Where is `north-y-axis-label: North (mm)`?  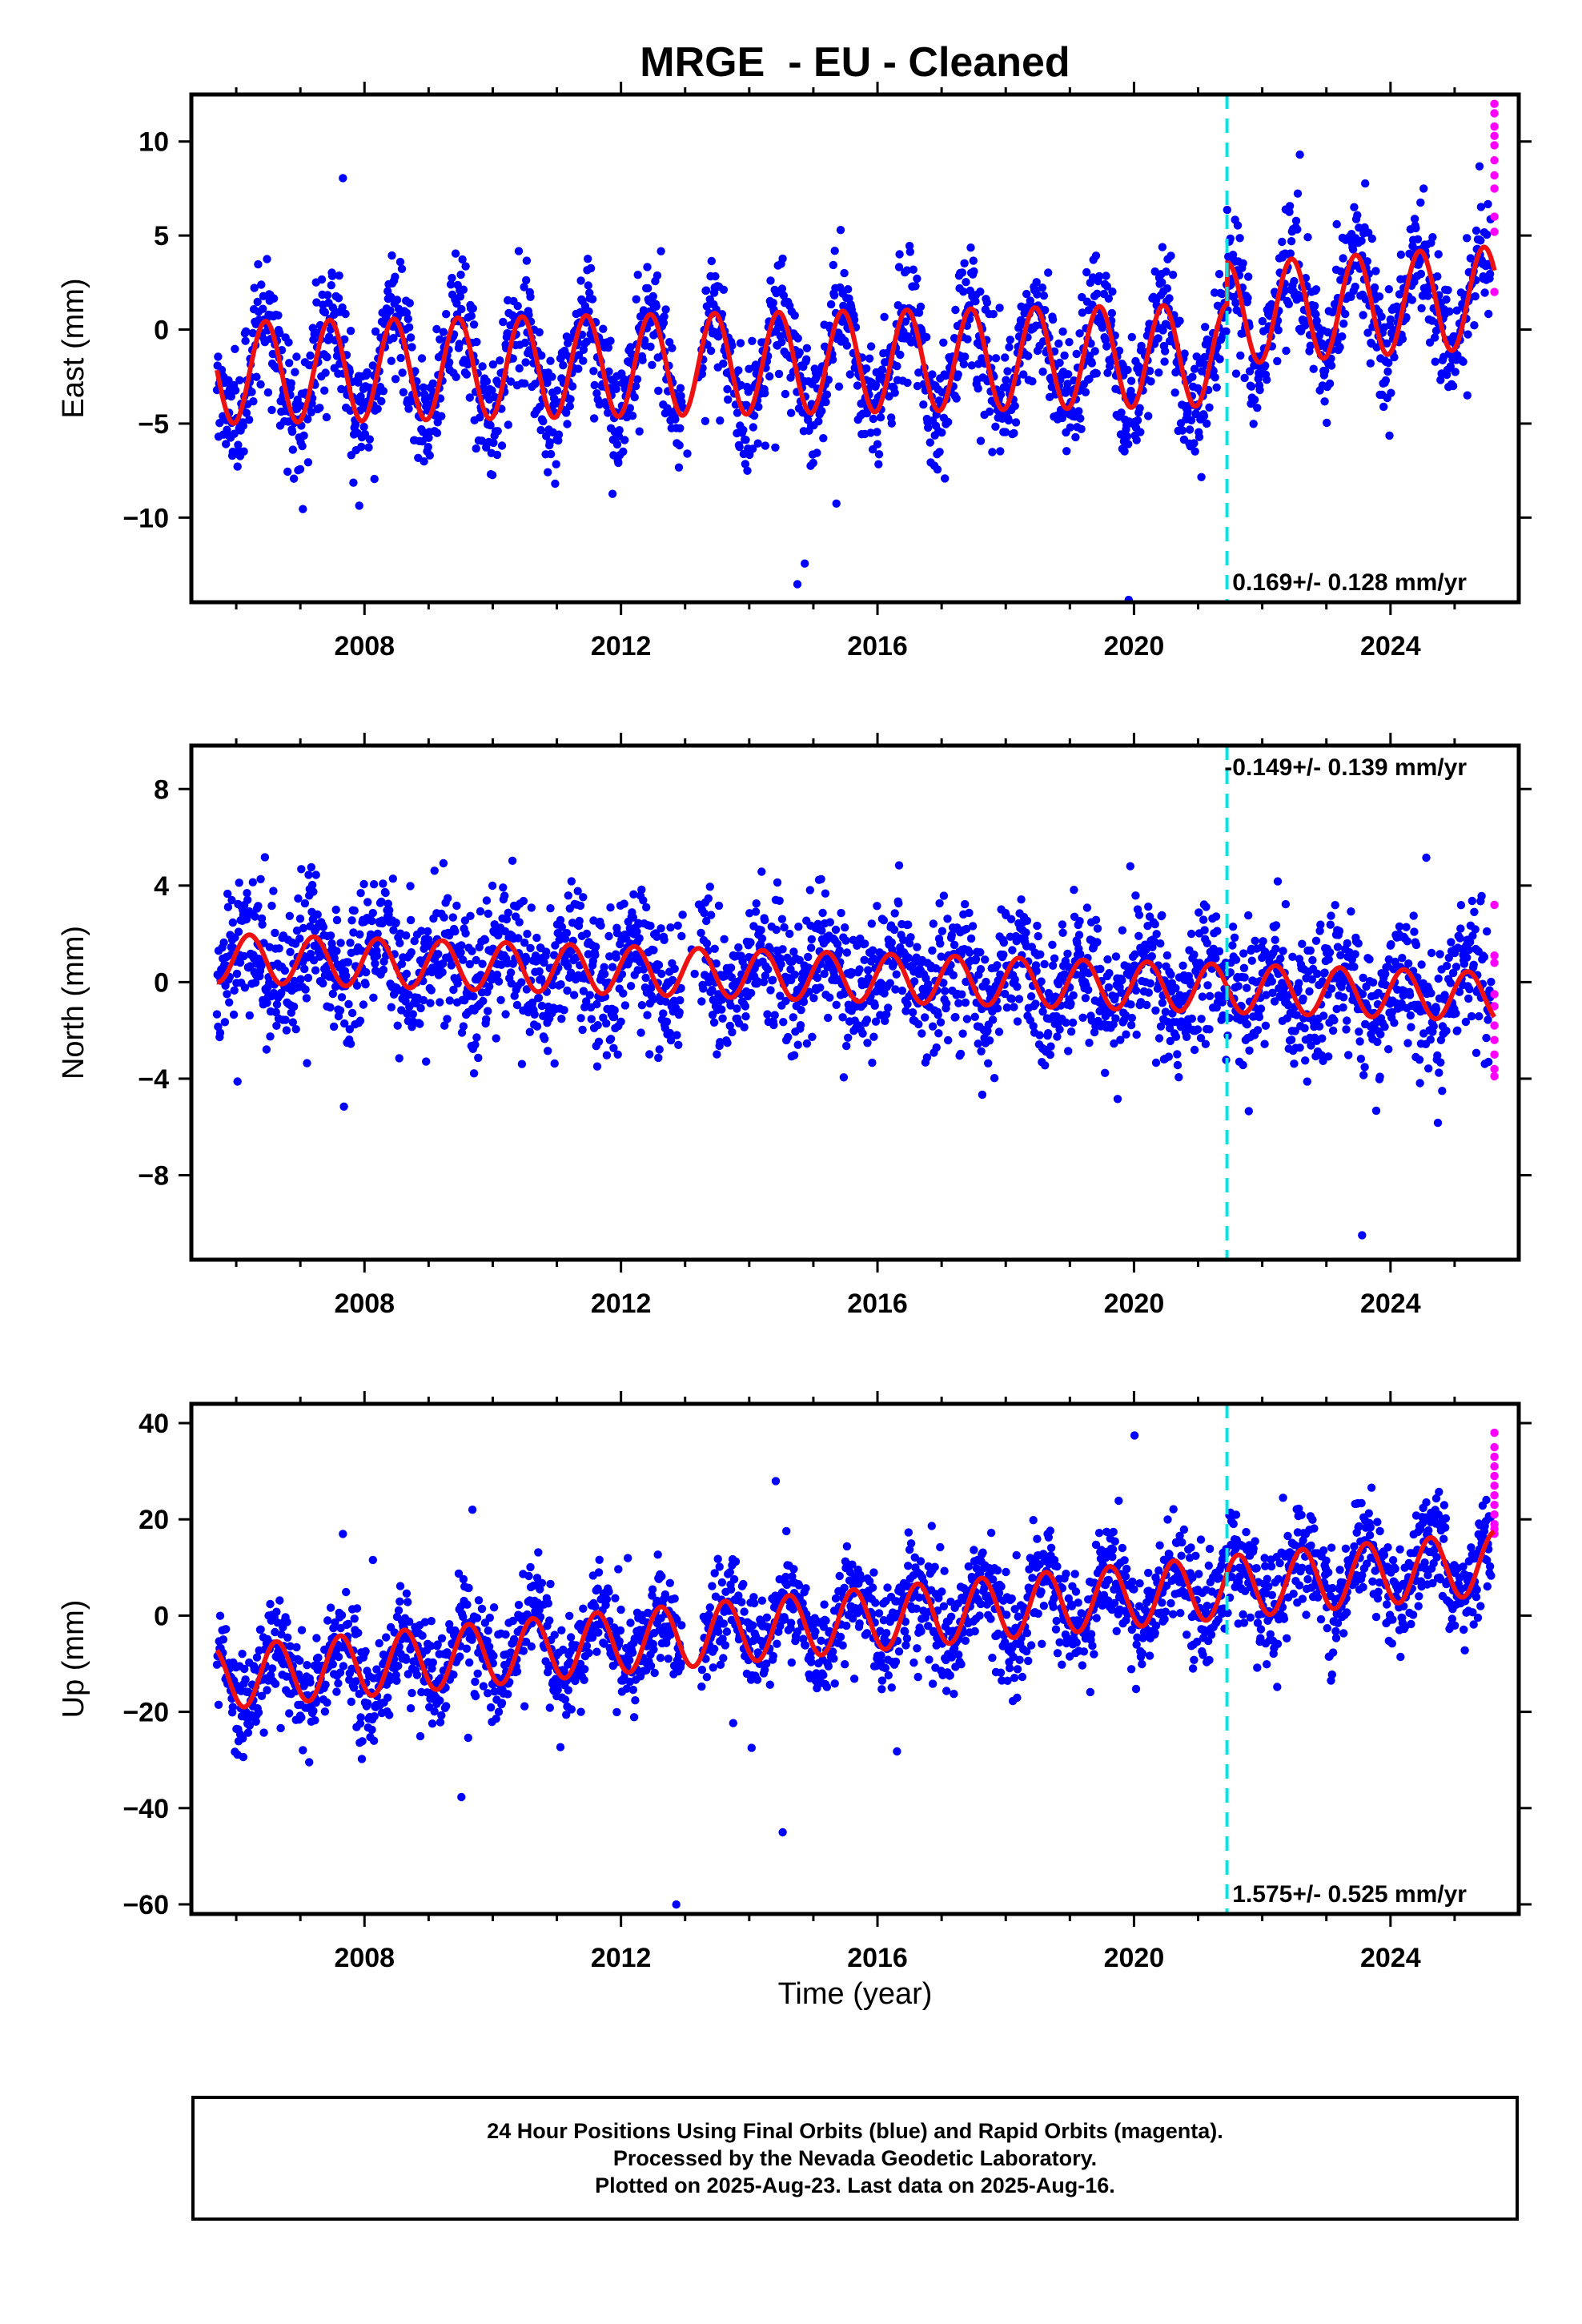
north-y-axis-label: North (mm) is located at coordinates (74, 1003).